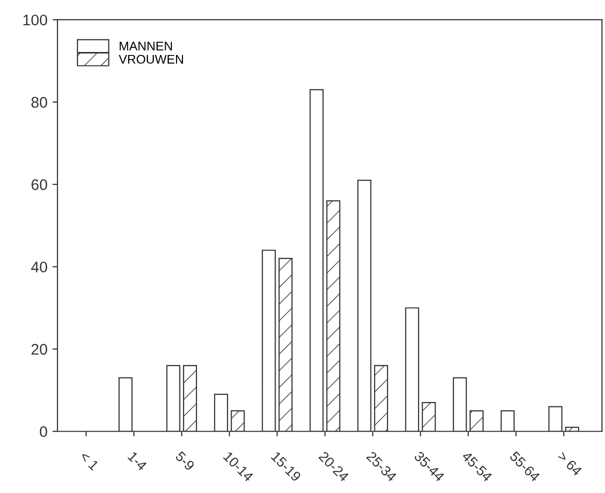 This screenshot has width=605, height=493. Describe the element at coordinates (35, 20) in the screenshot. I see `y-tick-label: 100` at that location.